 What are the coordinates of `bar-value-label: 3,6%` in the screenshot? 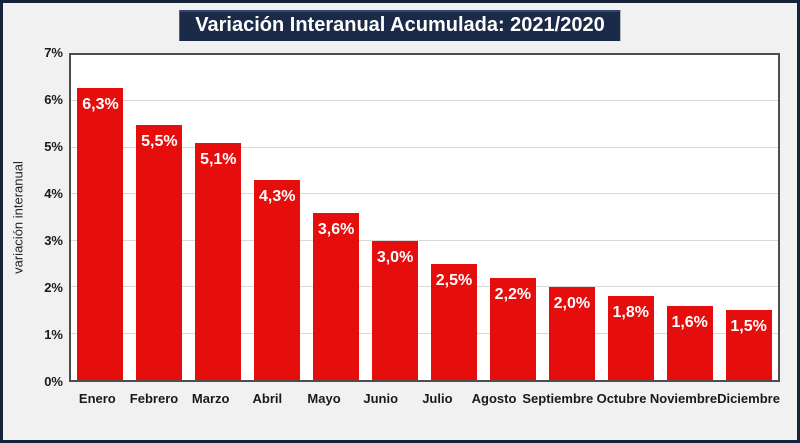 It's located at (336, 229).